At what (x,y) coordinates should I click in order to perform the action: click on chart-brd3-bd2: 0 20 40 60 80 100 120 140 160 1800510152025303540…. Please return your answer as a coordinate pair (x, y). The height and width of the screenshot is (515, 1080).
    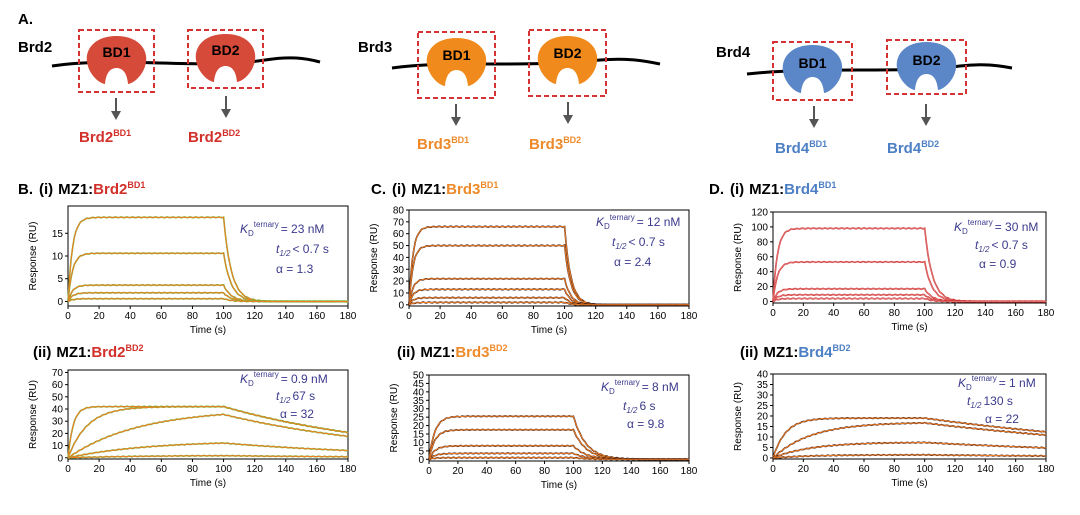
    Looking at the image, I should click on (543, 431).